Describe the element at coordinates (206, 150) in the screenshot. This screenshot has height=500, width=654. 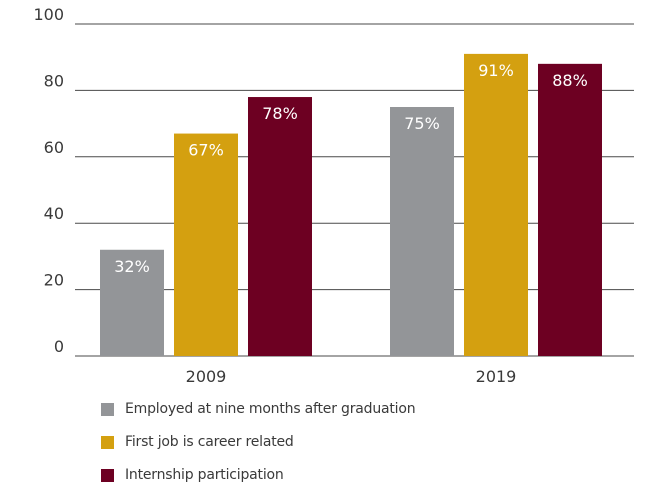
I see `data-label-2009-series-1: 67%` at that location.